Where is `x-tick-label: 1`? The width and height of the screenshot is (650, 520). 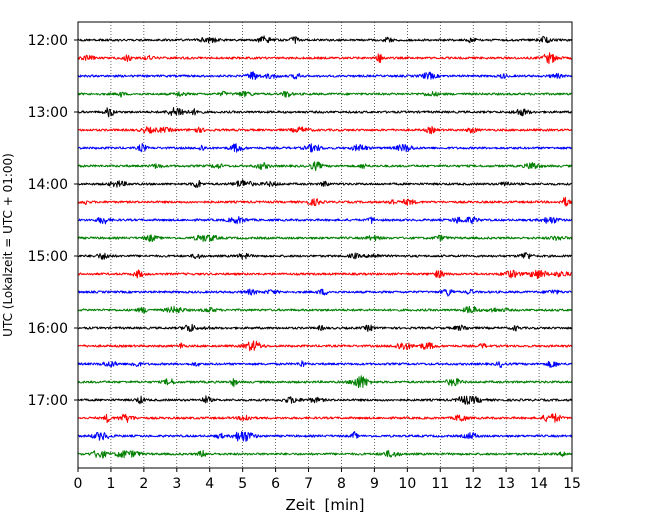
x-tick-label: 1 is located at coordinates (110, 484).